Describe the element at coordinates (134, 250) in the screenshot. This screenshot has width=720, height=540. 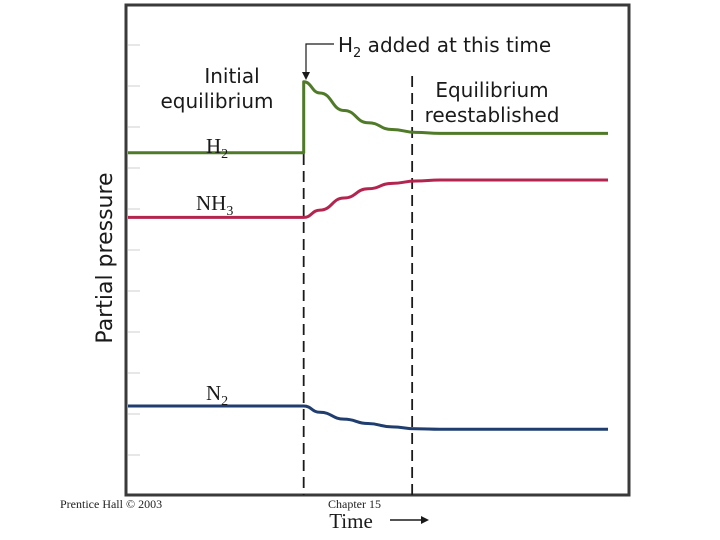
I see `axis-tick-marks` at that location.